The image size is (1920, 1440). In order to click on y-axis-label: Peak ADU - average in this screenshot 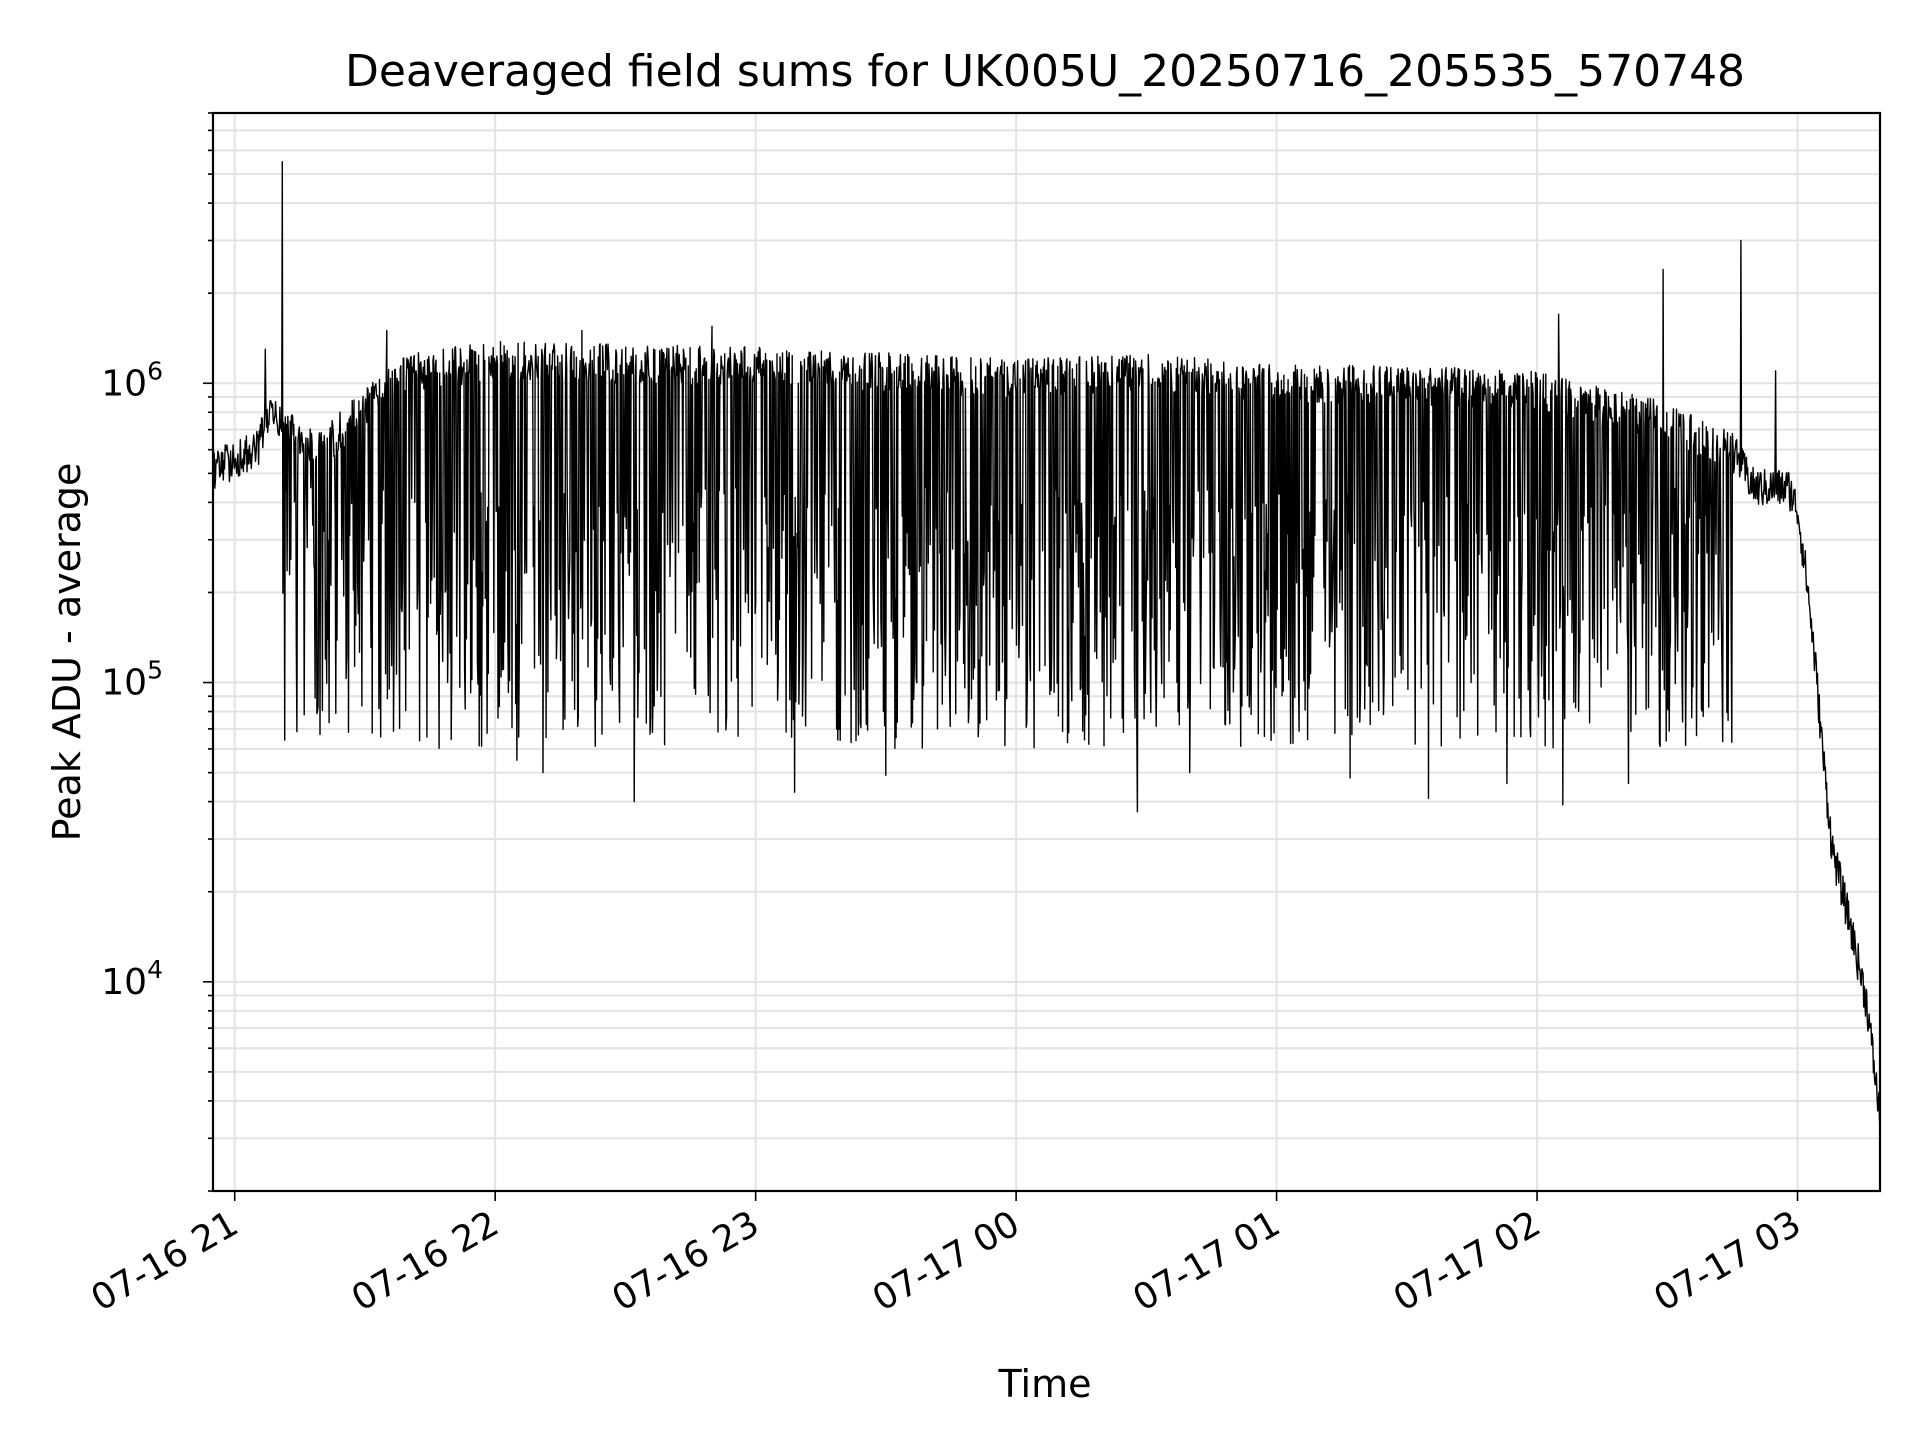, I will do `click(67, 652)`.